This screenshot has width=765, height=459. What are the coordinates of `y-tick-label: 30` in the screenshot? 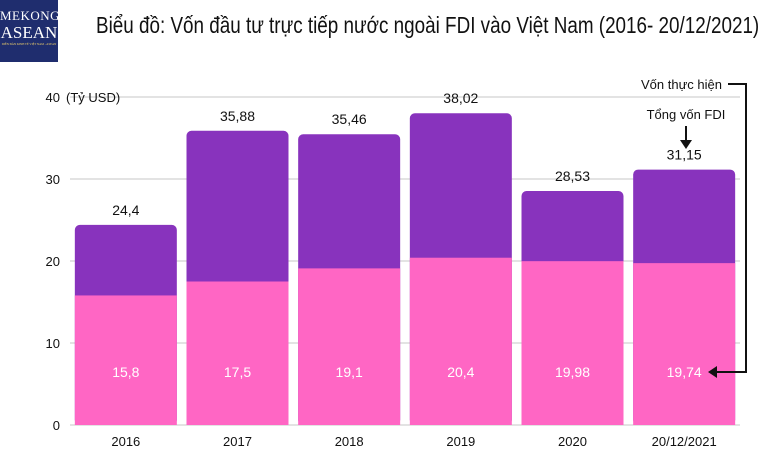 It's located at (53, 179).